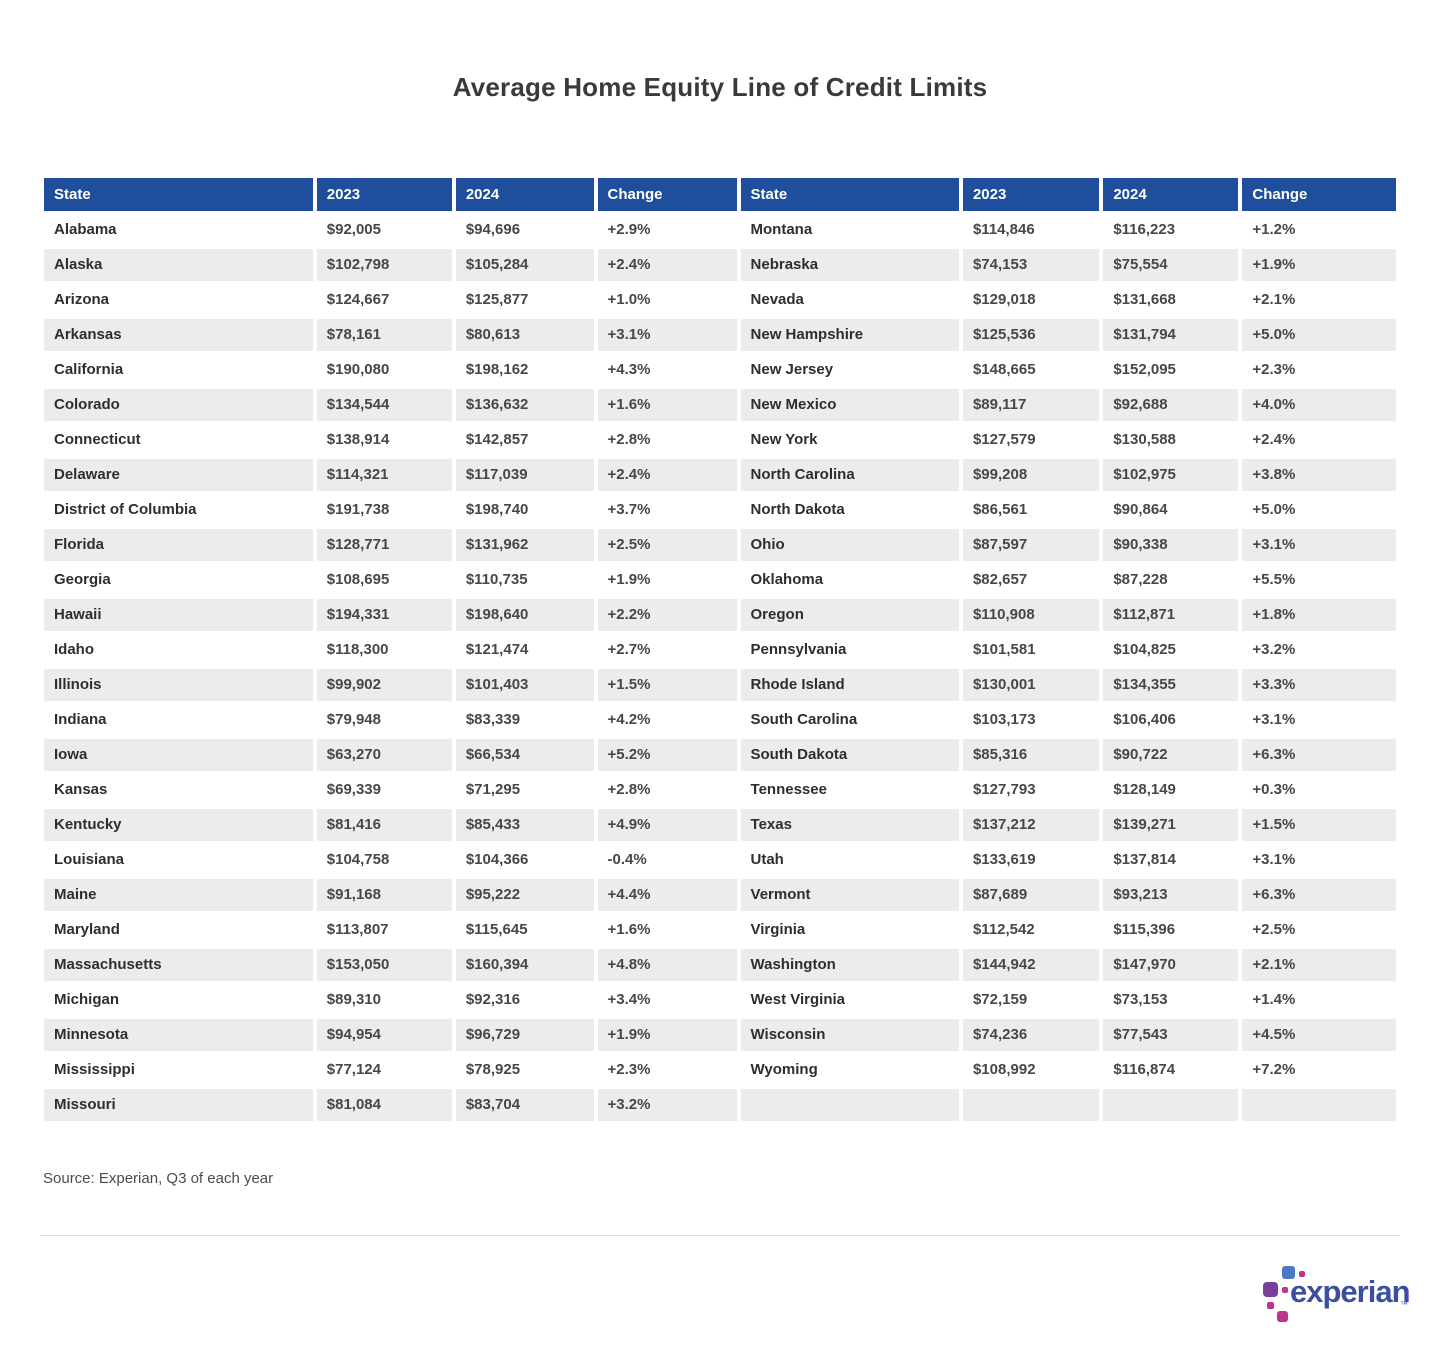 Image resolution: width=1440 pixels, height=1350 pixels. What do you see at coordinates (849, 300) in the screenshot?
I see `state-cell: Nevada` at bounding box center [849, 300].